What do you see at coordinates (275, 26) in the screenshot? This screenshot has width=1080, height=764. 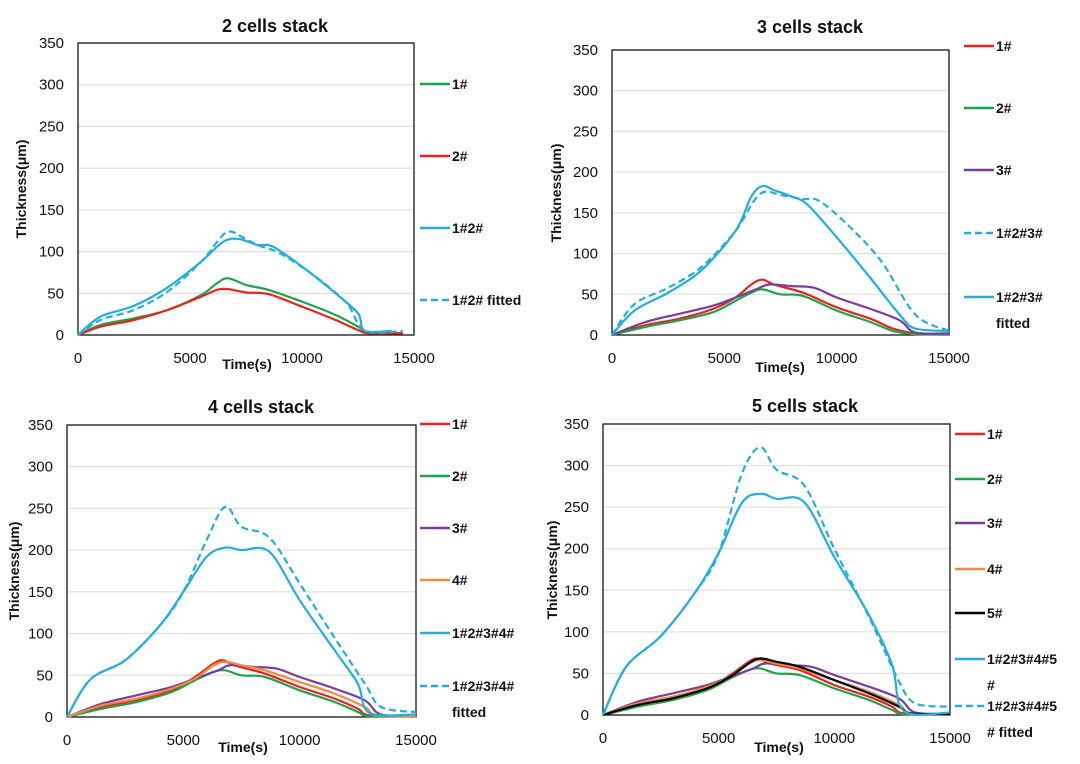 I see `chart-title: 2 cells stack` at bounding box center [275, 26].